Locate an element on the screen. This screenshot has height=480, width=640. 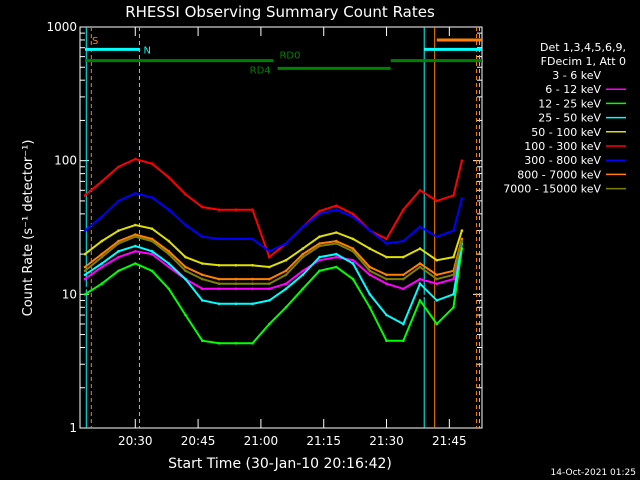
legend-header-line: Det 1,3,4,5,6,9, is located at coordinates (583, 47).